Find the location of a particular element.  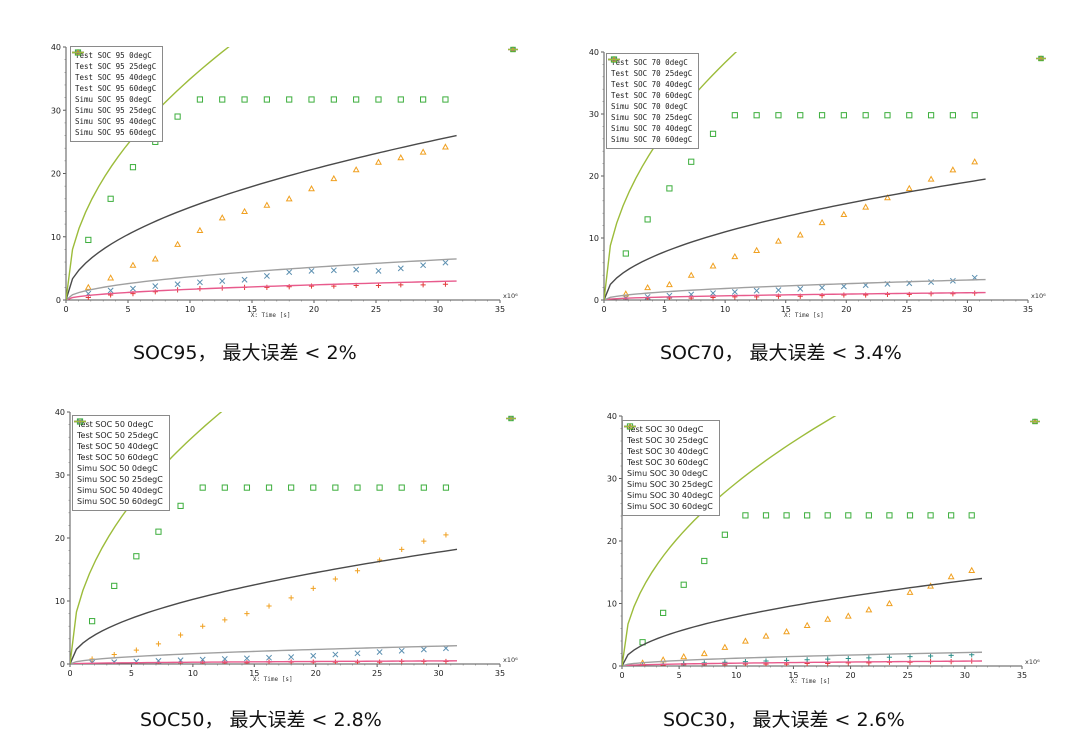

x-tick-label: 0 is located at coordinates (69, 673).